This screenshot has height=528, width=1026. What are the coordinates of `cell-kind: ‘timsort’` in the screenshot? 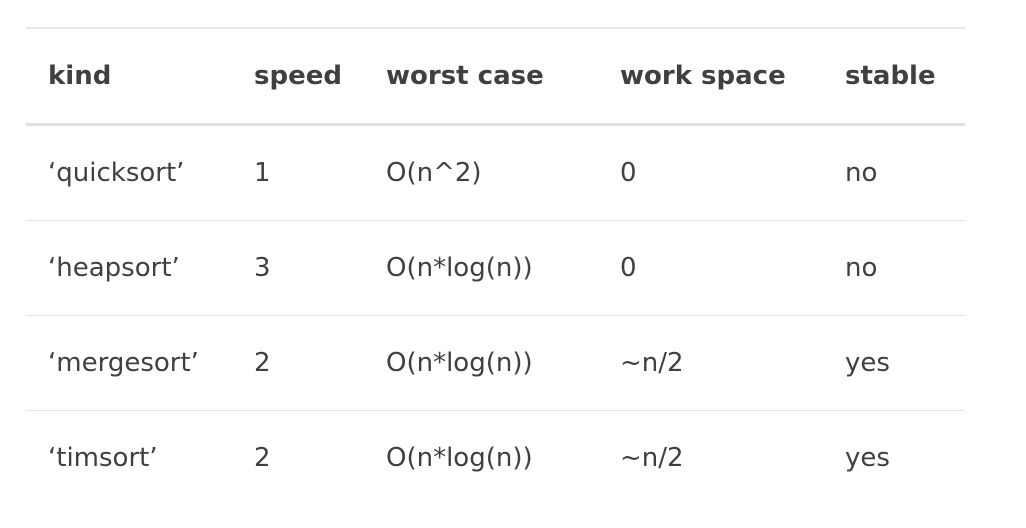 It's located at (103, 458).